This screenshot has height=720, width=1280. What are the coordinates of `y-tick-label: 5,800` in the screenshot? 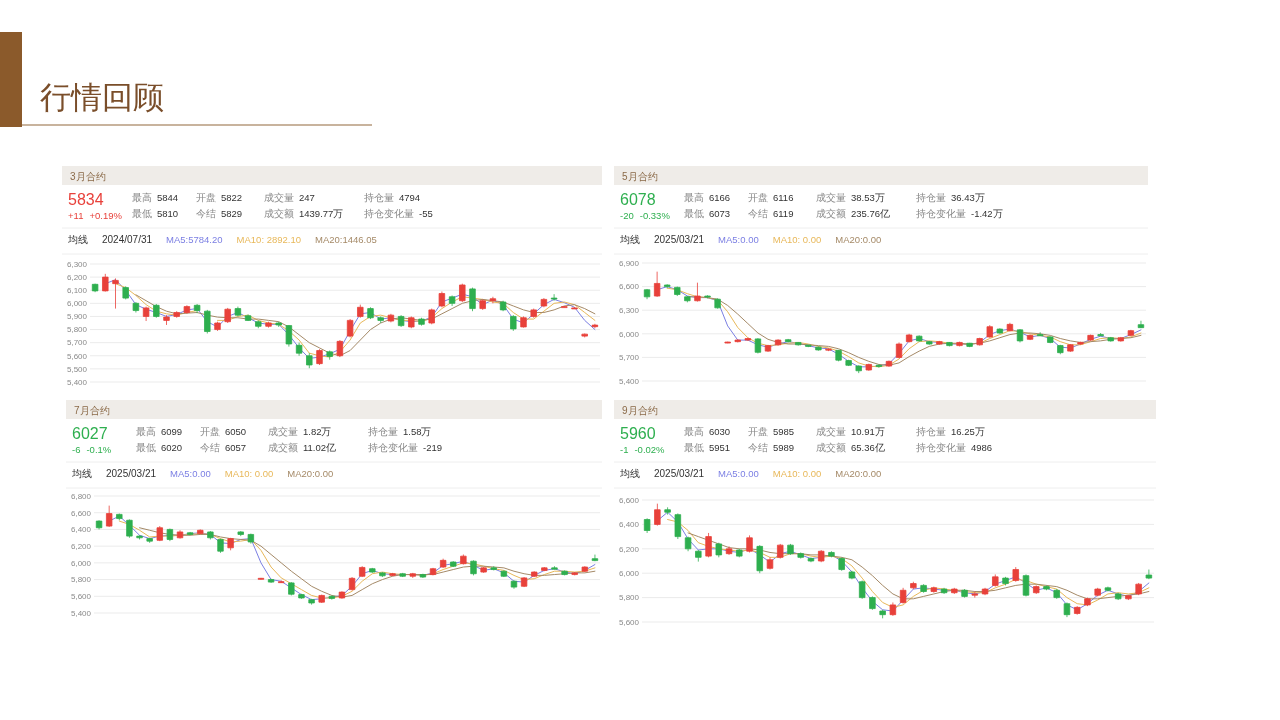 It's located at (77, 330).